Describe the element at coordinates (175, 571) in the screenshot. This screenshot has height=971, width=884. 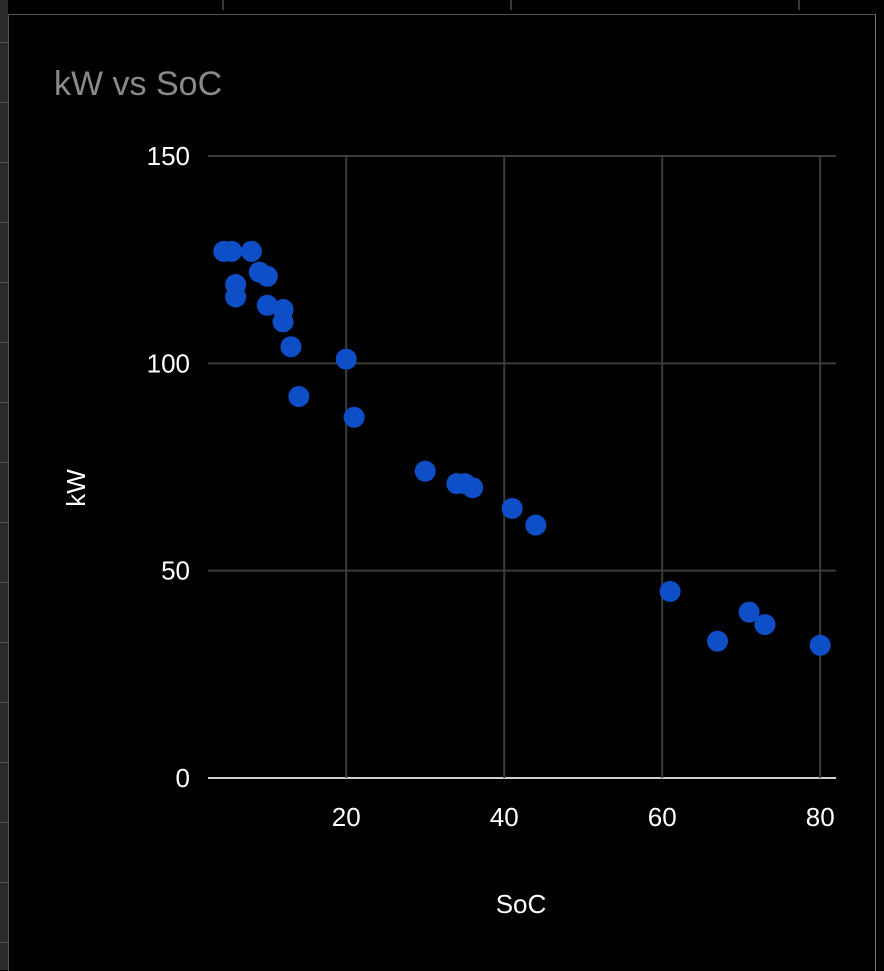
I see `y-tick-label: 50` at that location.